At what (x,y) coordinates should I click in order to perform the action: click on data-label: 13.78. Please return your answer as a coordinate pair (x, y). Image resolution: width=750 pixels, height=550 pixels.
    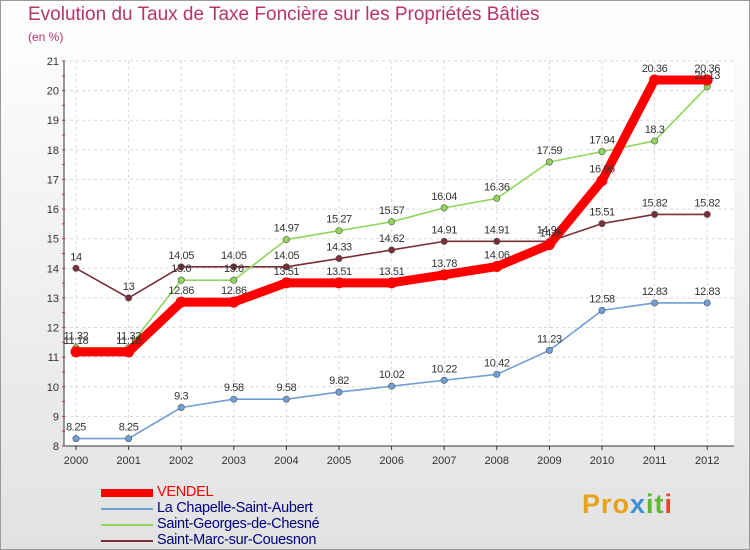
    Looking at the image, I should click on (444, 264).